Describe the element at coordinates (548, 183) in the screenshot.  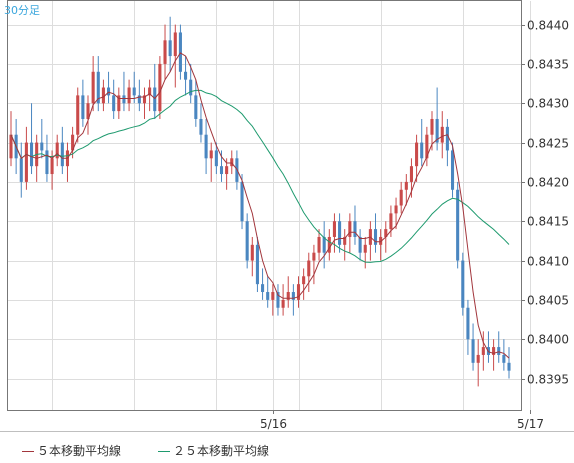
I see `y-tick-label: 0.8420` at that location.